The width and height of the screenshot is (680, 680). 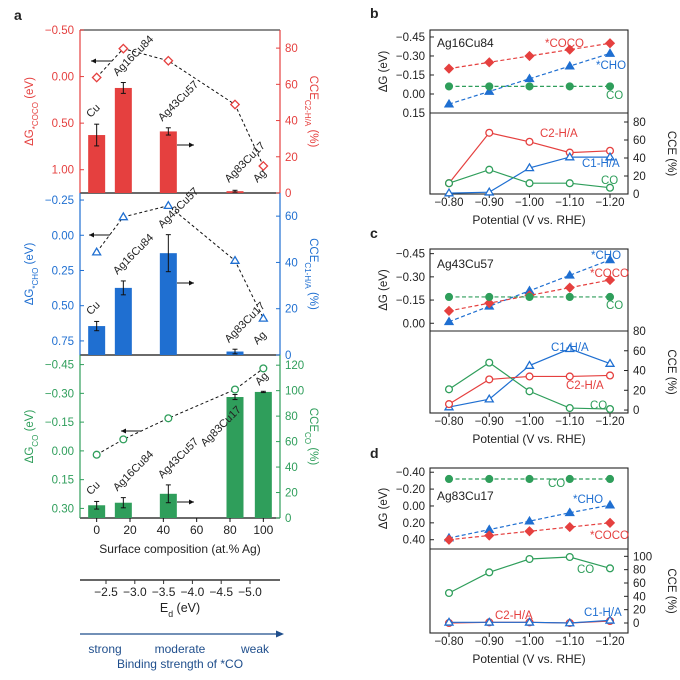 What do you see at coordinates (528, 659) in the screenshot?
I see `x-axis-title: Potential (V vs. RHE)` at bounding box center [528, 659].